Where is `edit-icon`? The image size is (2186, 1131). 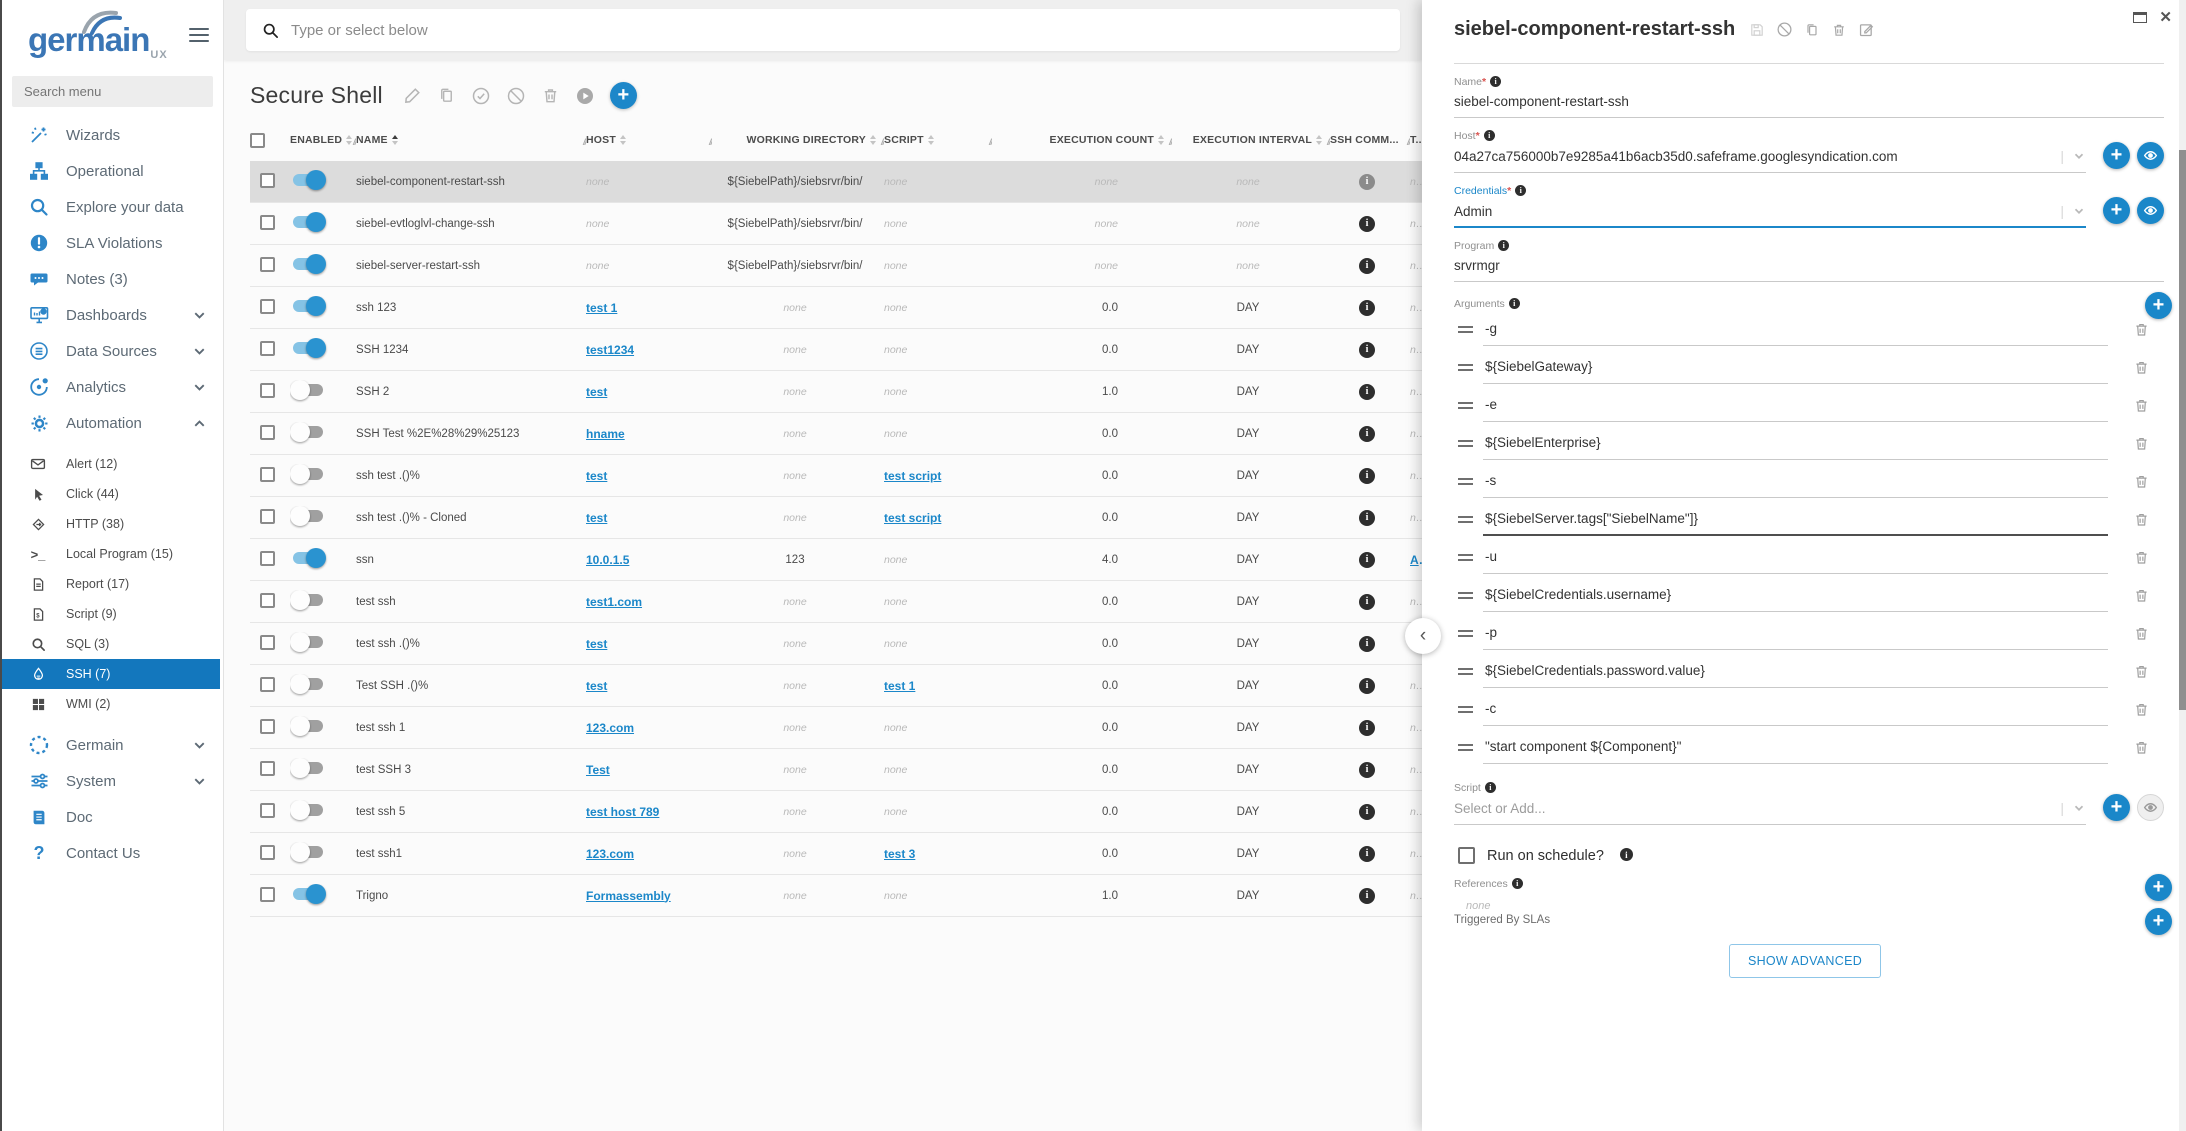 edit-icon is located at coordinates (412, 95).